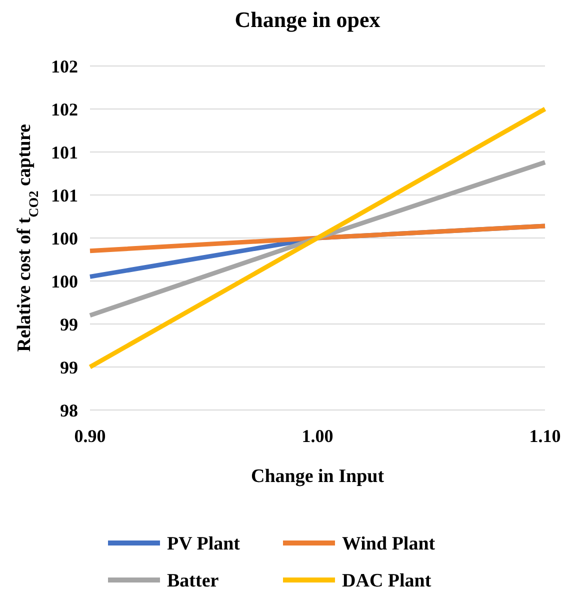 The height and width of the screenshot is (598, 568). What do you see at coordinates (545, 436) in the screenshot?
I see `x-tick-label: 1.10` at bounding box center [545, 436].